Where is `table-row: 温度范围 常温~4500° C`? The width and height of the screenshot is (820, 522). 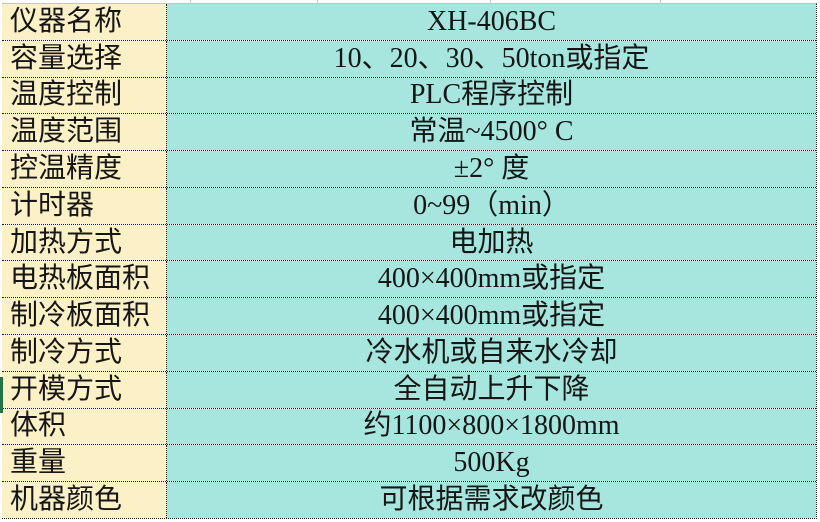 table-row: 温度范围 常温~4500° C is located at coordinates (409, 133).